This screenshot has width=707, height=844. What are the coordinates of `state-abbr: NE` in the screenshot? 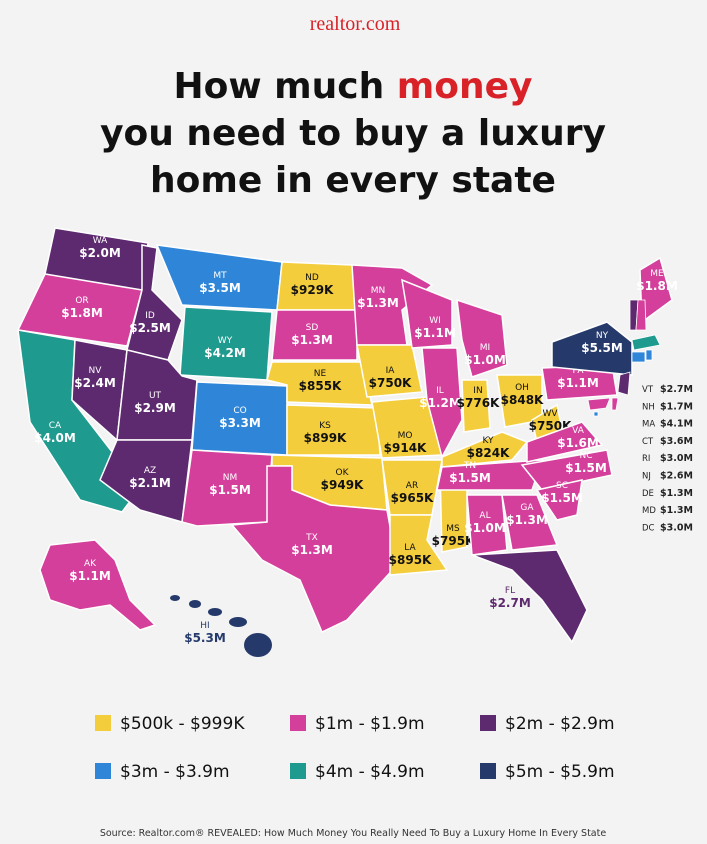 It's located at (320, 374).